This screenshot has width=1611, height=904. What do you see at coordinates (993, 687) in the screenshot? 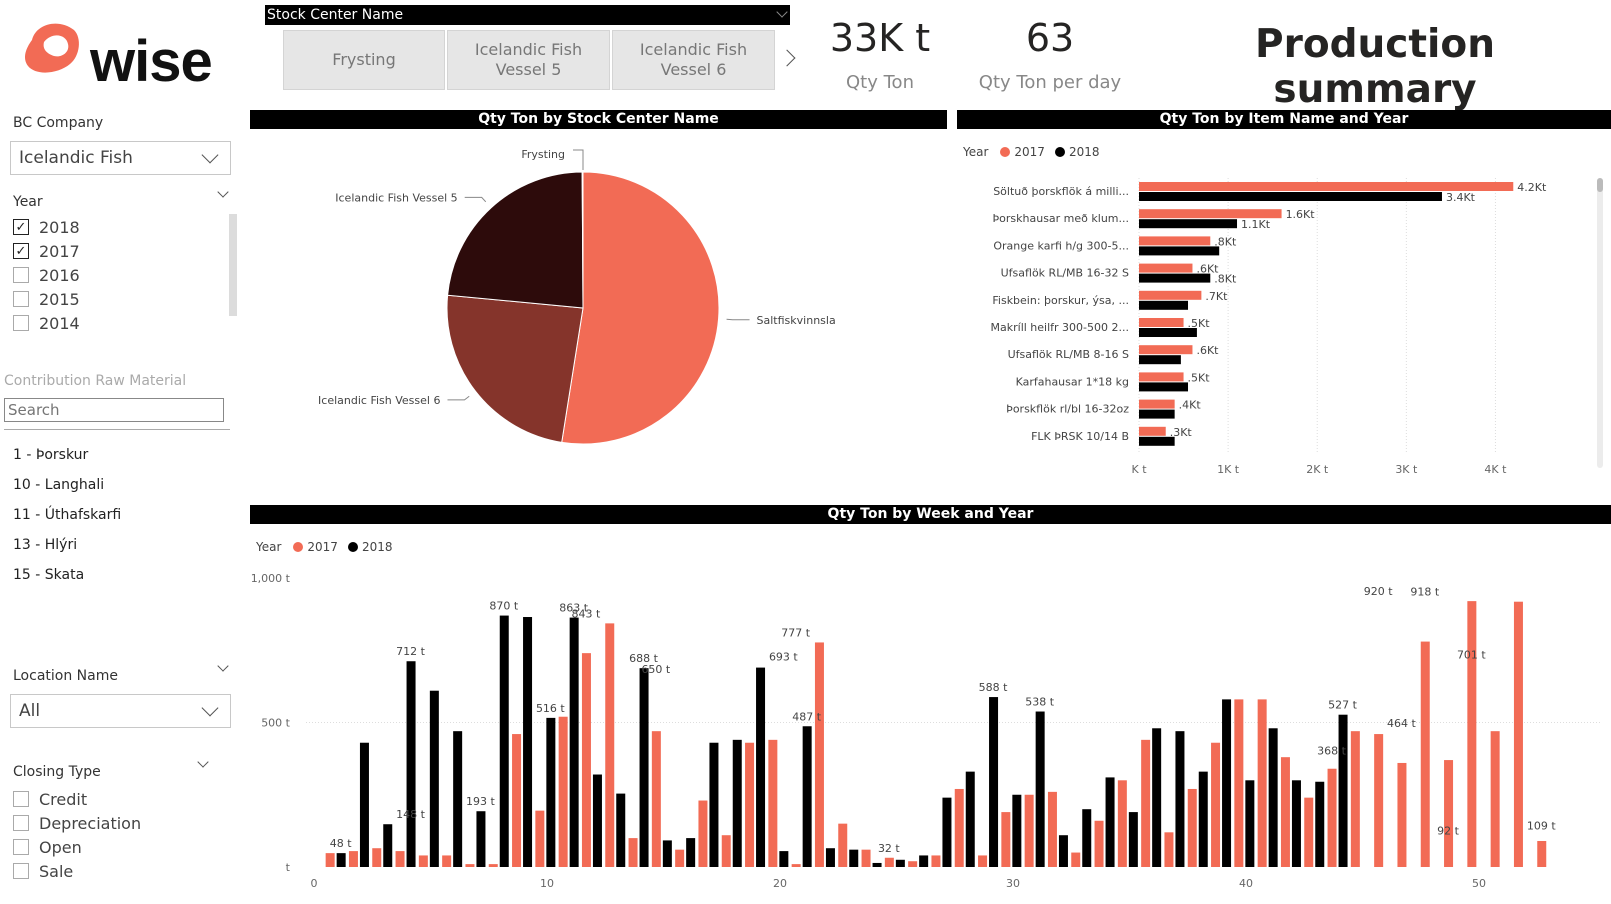
I see `data-label: 588 t` at bounding box center [993, 687].